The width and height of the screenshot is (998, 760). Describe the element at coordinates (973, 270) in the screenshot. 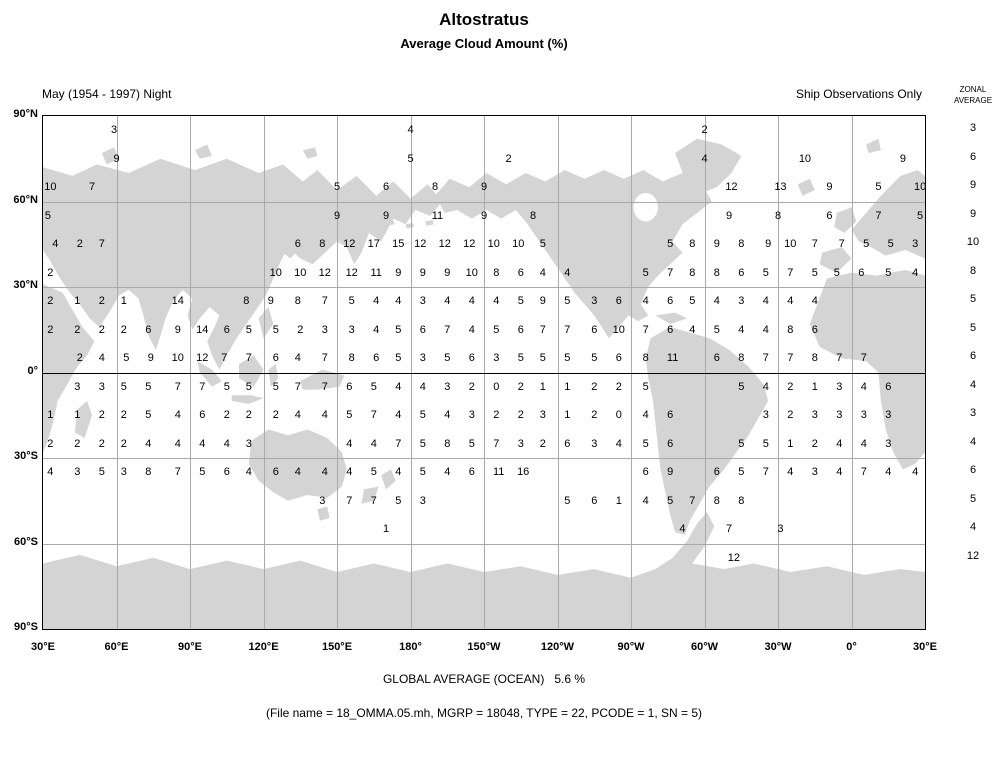

I see `zonal-average-value: 8` at that location.